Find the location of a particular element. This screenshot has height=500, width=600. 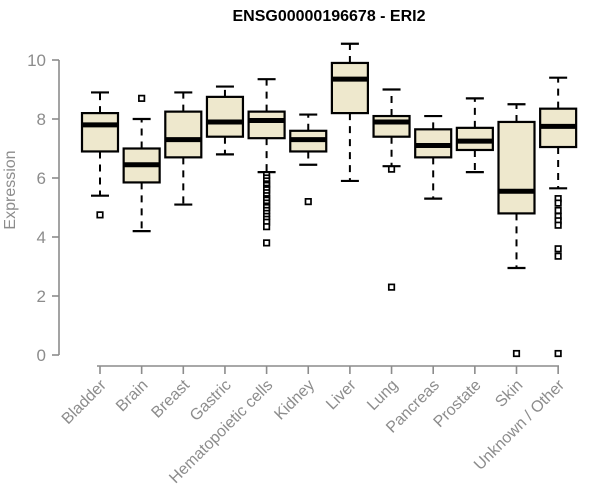

box-pancreas is located at coordinates (433, 157).